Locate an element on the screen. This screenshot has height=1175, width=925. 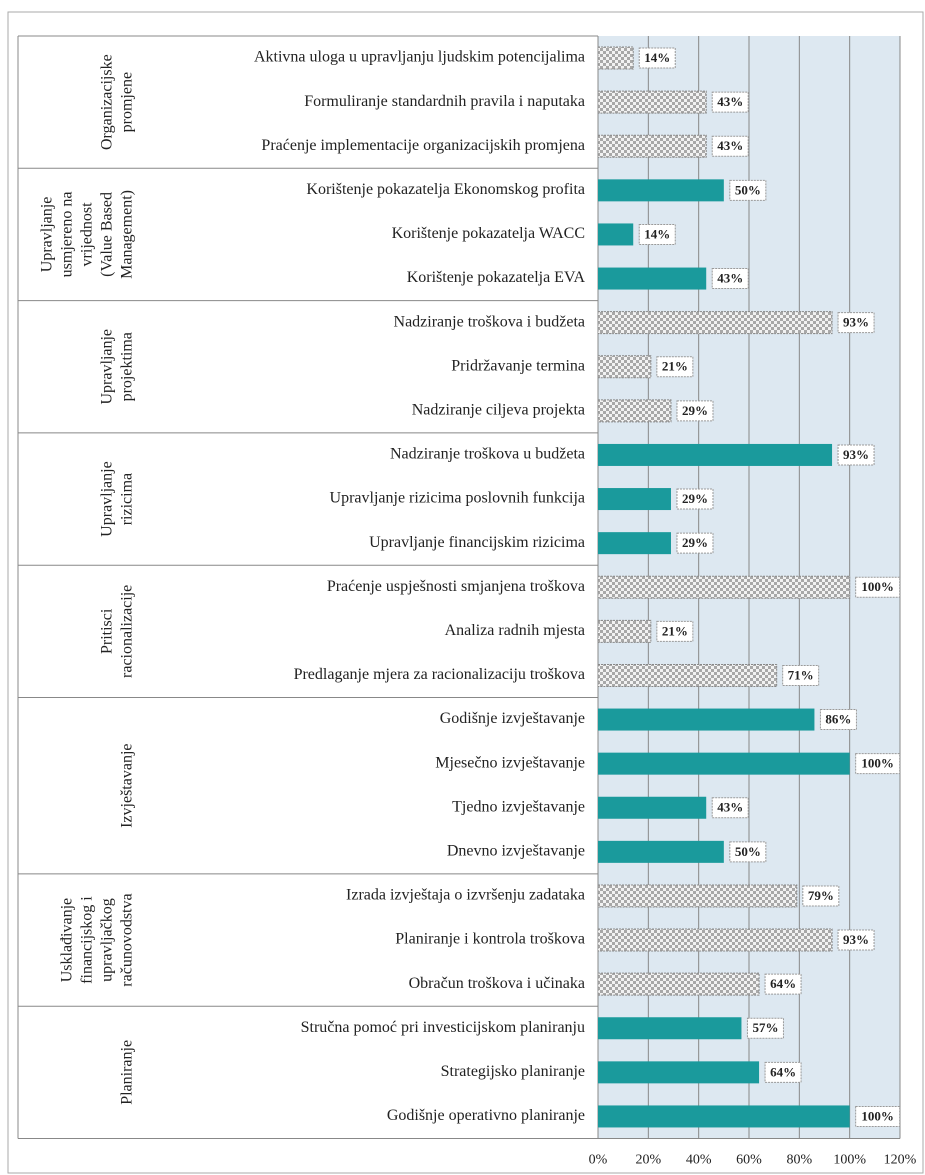
value-label: 50% is located at coordinates (748, 189).